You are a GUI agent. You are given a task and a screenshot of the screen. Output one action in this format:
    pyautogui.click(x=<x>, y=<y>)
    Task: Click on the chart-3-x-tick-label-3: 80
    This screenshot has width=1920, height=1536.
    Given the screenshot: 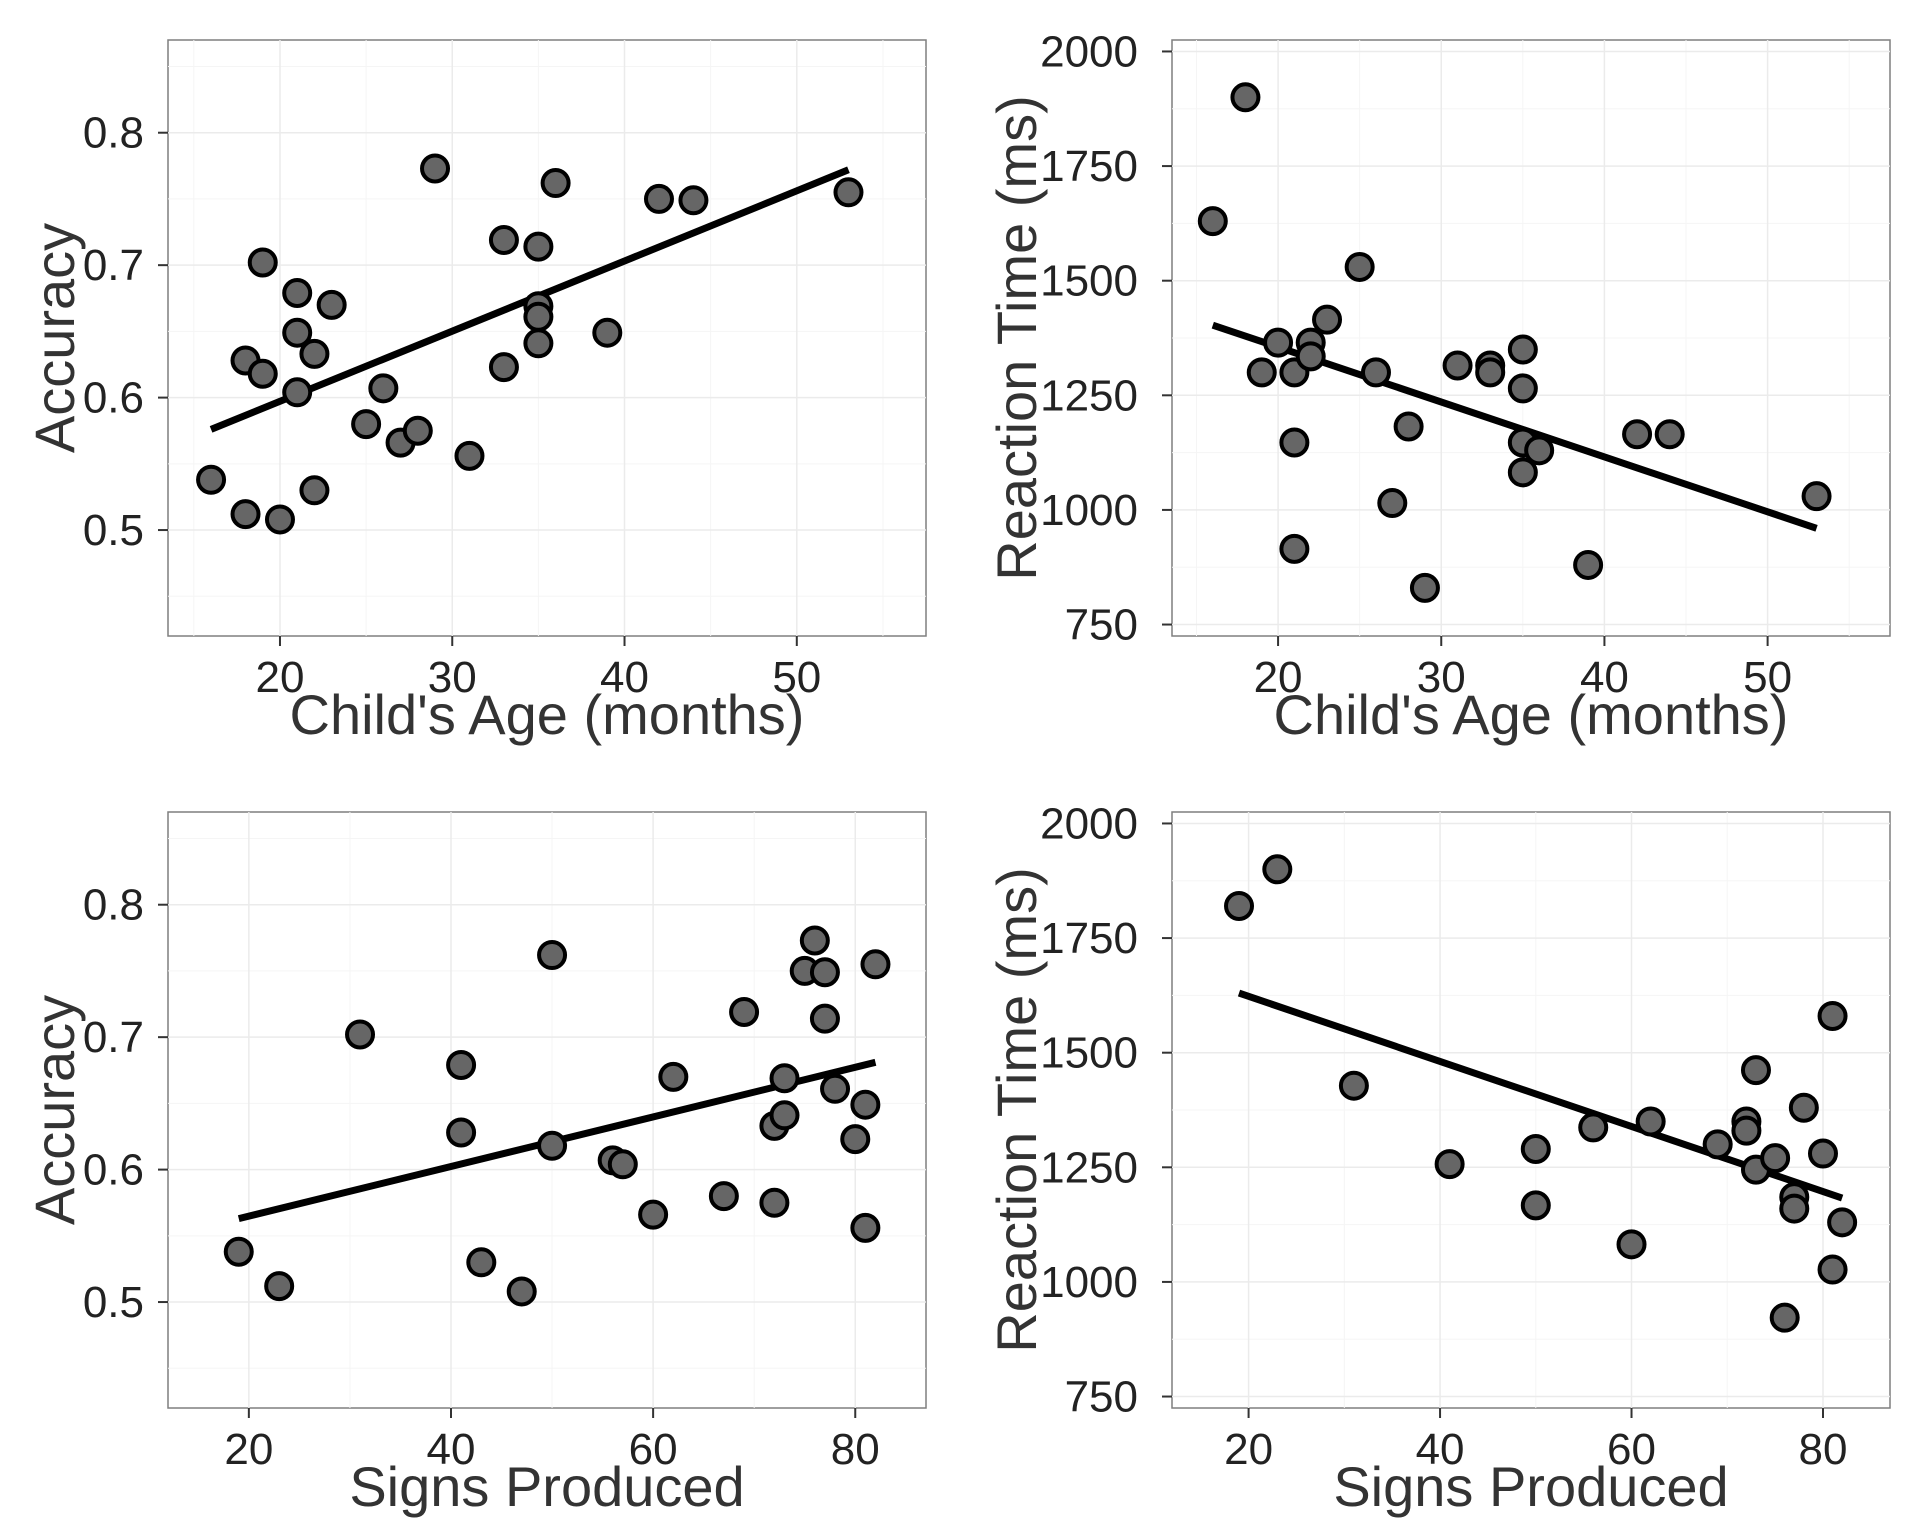 What is the action you would take?
    pyautogui.click(x=1823, y=1449)
    